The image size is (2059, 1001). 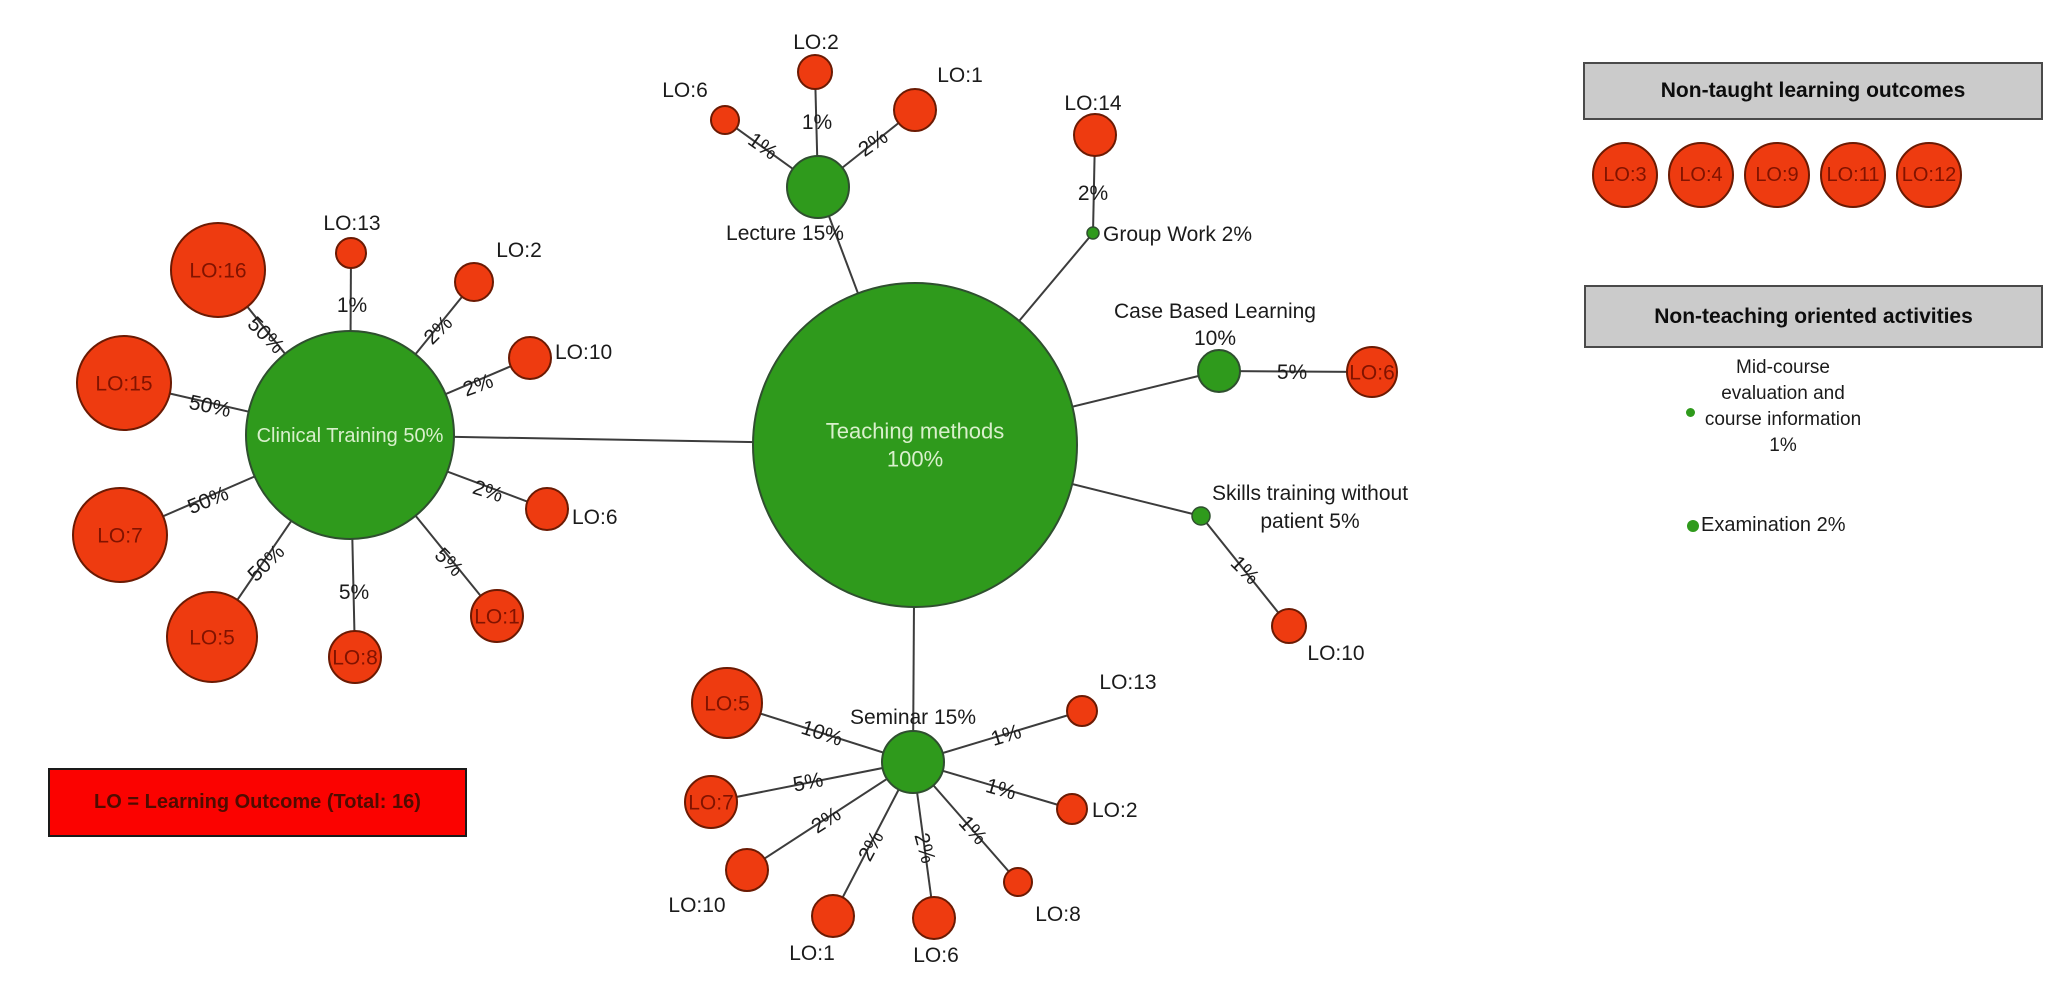 I want to click on node-label-lo14: LO:14, so click(x=1093, y=103).